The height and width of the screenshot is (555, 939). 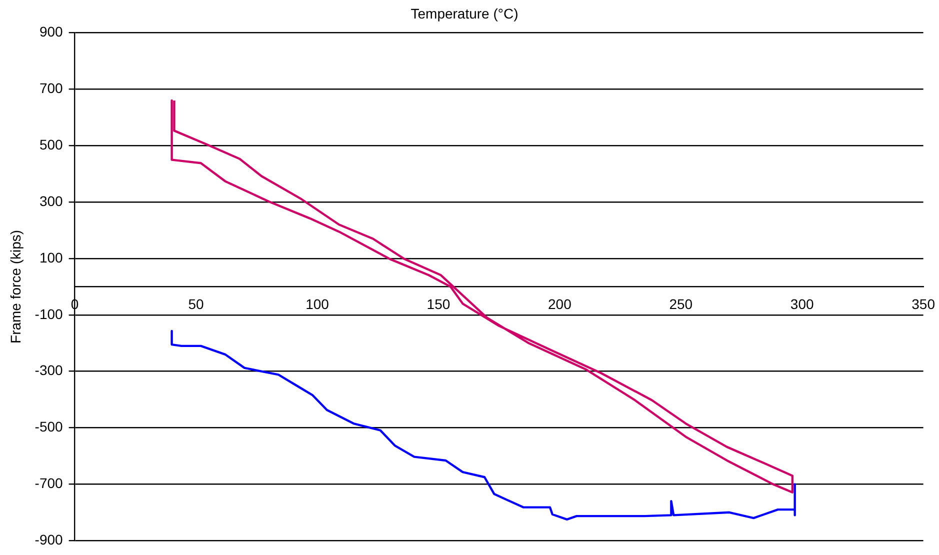 What do you see at coordinates (924, 304) in the screenshot?
I see `x-tick-label: 350` at bounding box center [924, 304].